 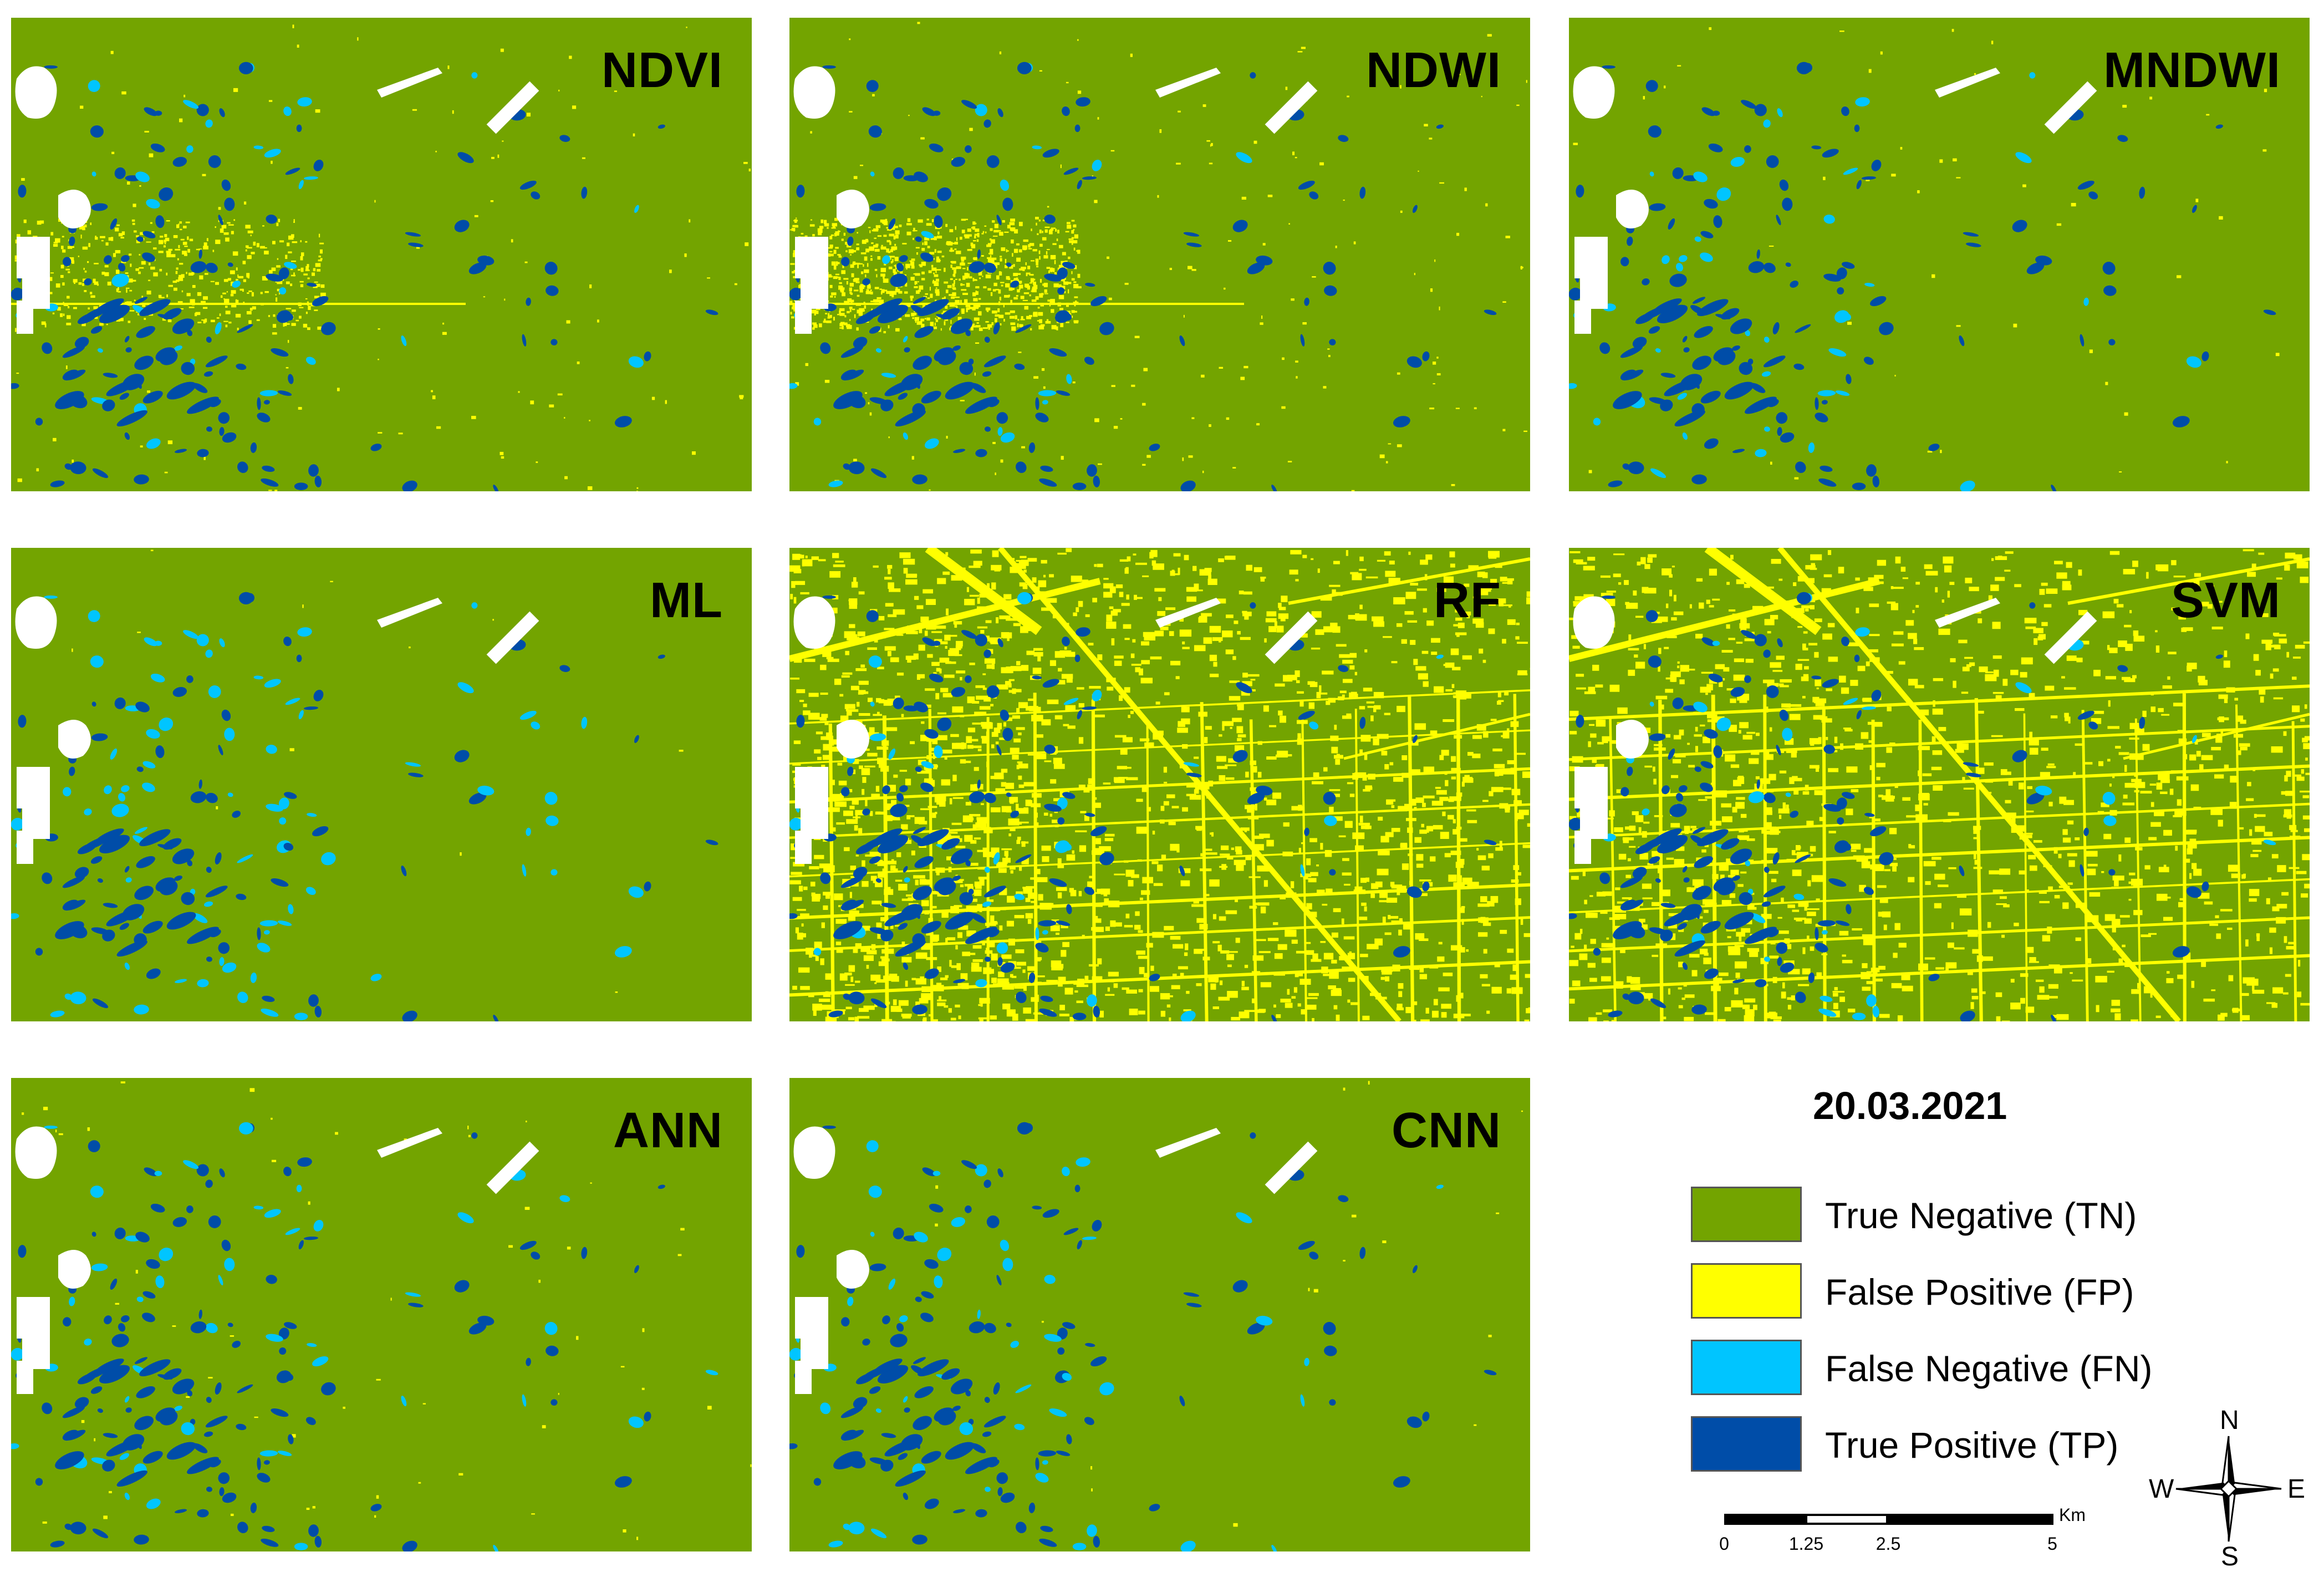 I want to click on scale-unit: Km, so click(x=2073, y=1515).